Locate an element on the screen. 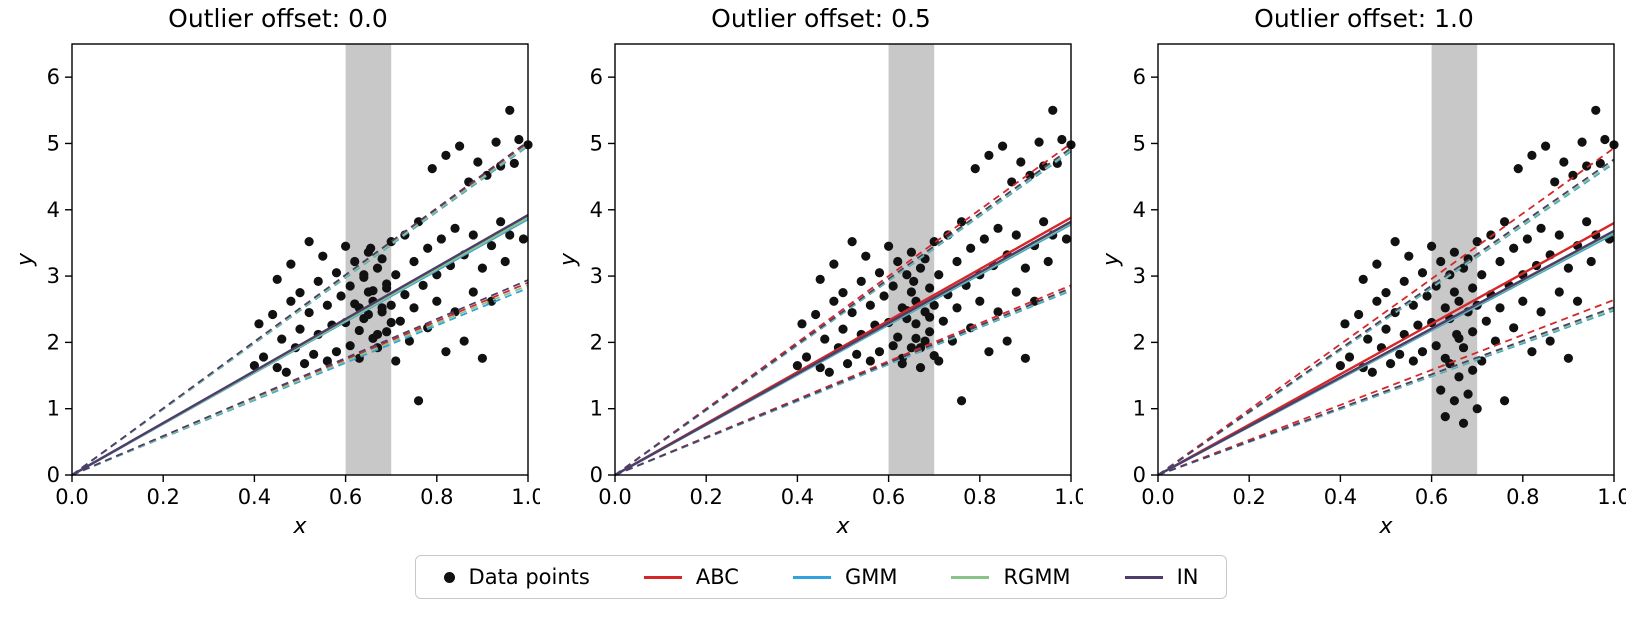  legend-item-rgmm: RGMM is located at coordinates (1011, 577).